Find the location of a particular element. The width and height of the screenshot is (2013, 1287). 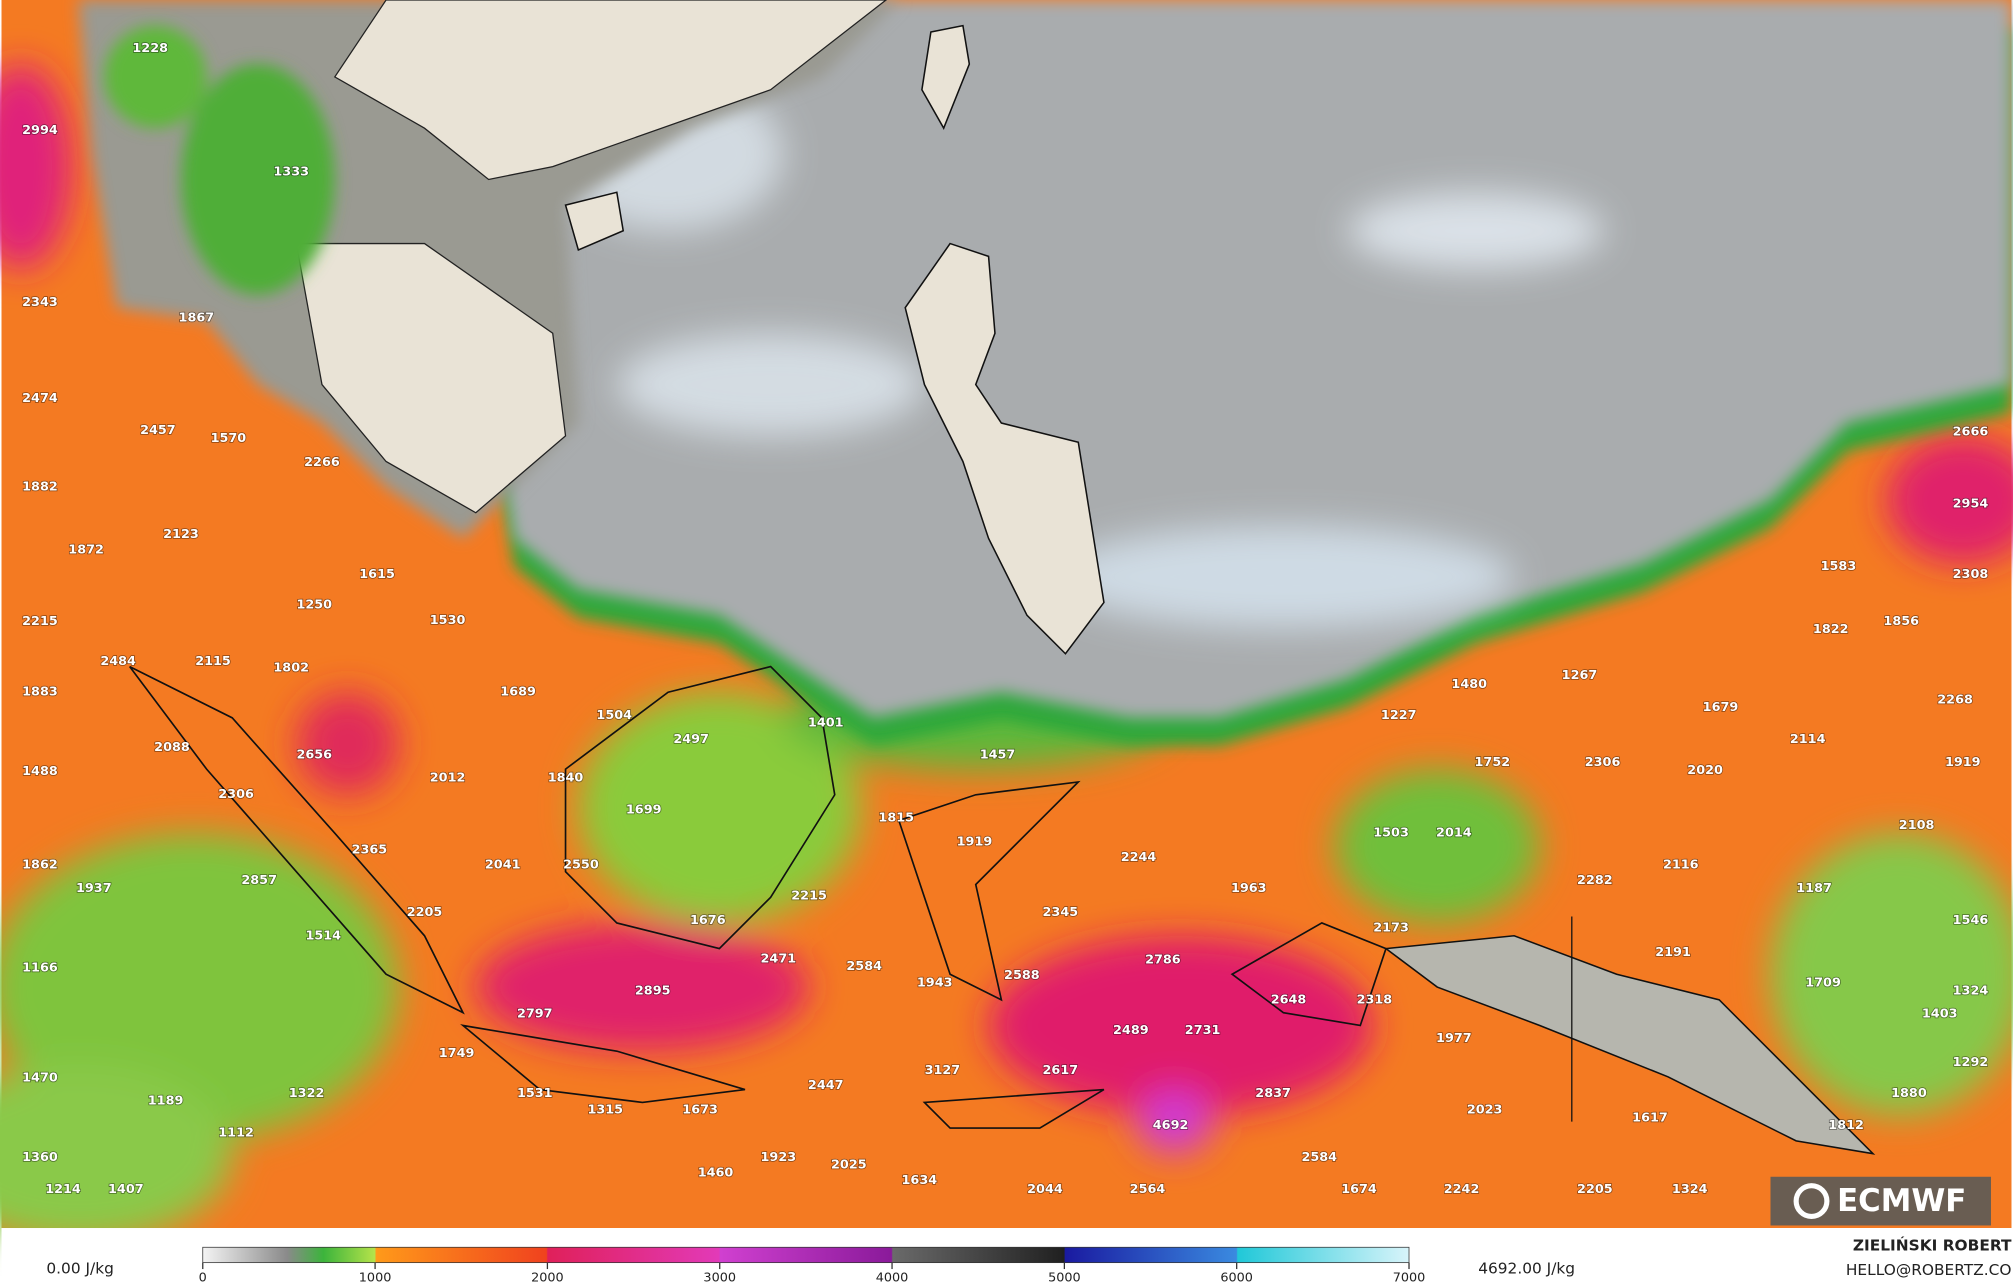

cape-label: 1856 is located at coordinates (1901, 621).